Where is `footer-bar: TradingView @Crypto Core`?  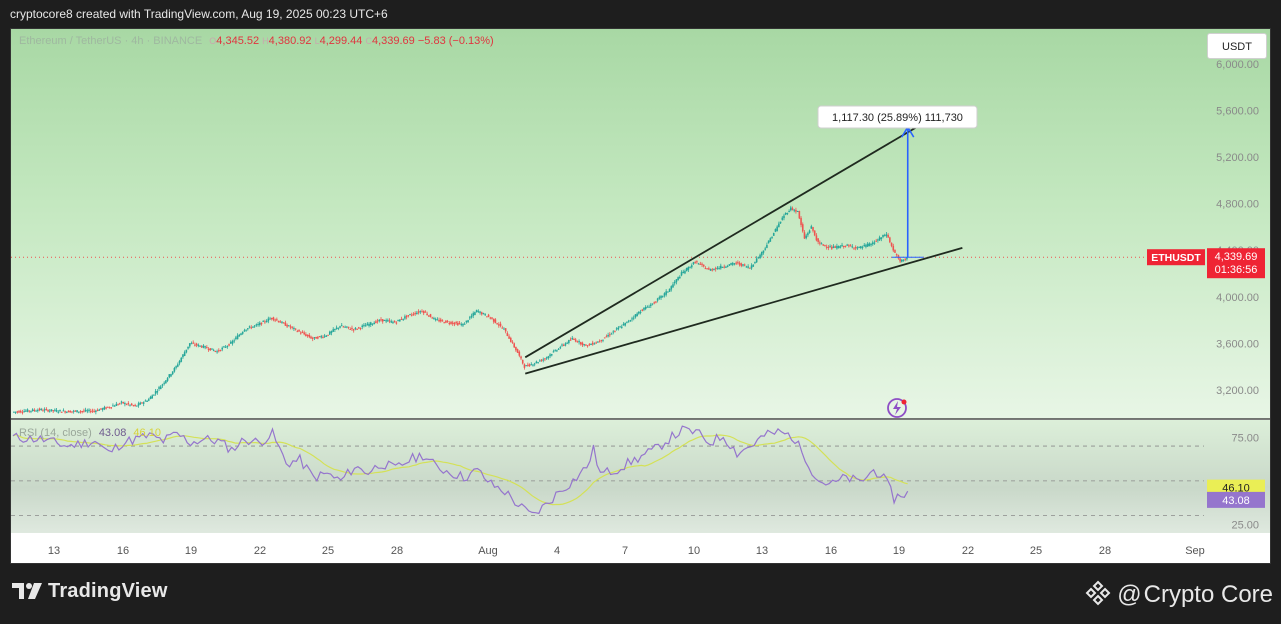
footer-bar: TradingView @Crypto Core is located at coordinates (640, 594).